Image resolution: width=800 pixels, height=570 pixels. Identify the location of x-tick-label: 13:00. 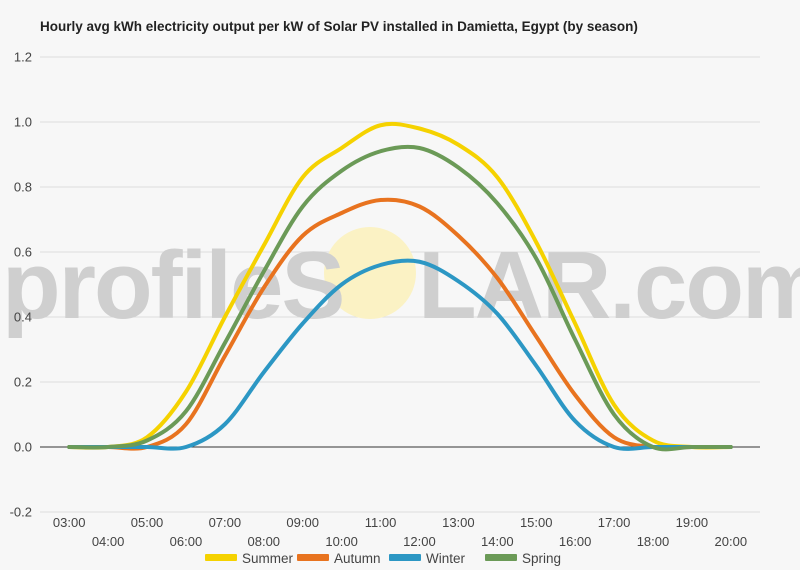
(458, 522).